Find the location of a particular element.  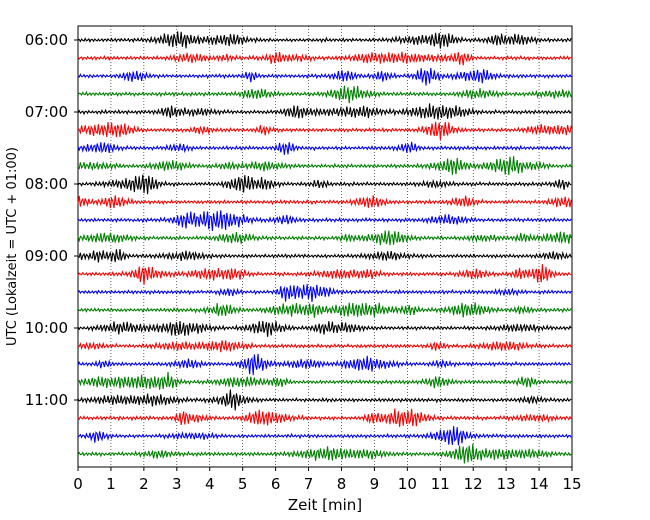

x-tick-label: 2 is located at coordinates (144, 484).